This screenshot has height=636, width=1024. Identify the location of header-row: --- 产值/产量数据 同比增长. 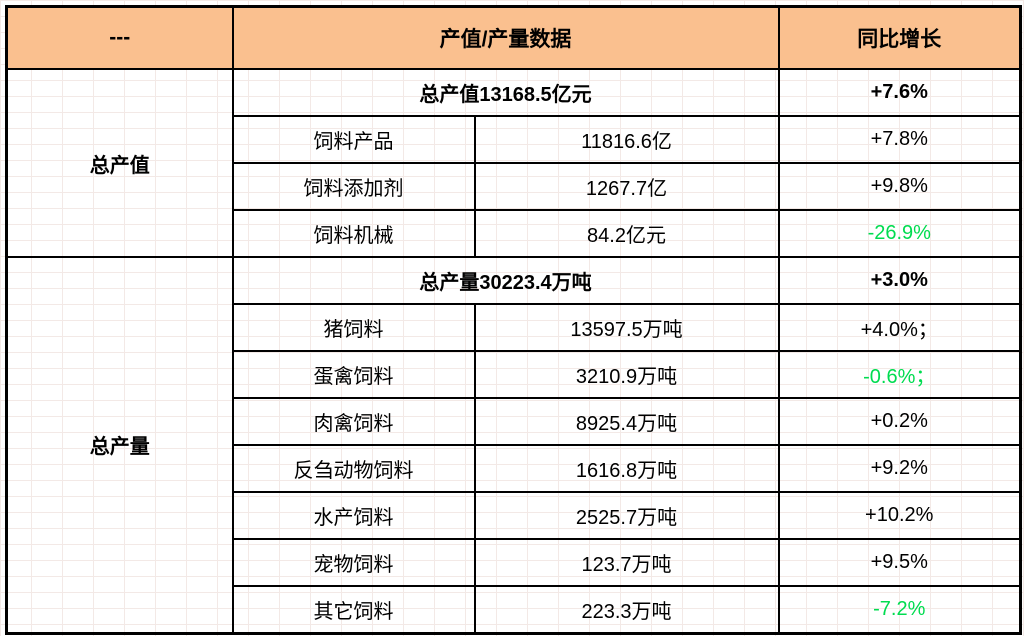
(513, 37).